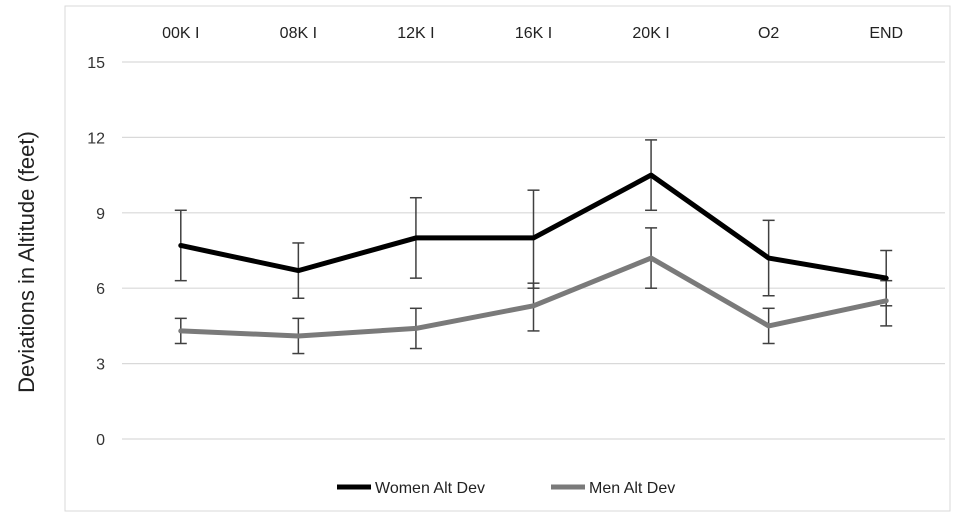  Describe the element at coordinates (180, 33) in the screenshot. I see `x-tick-label: 00K I` at that location.